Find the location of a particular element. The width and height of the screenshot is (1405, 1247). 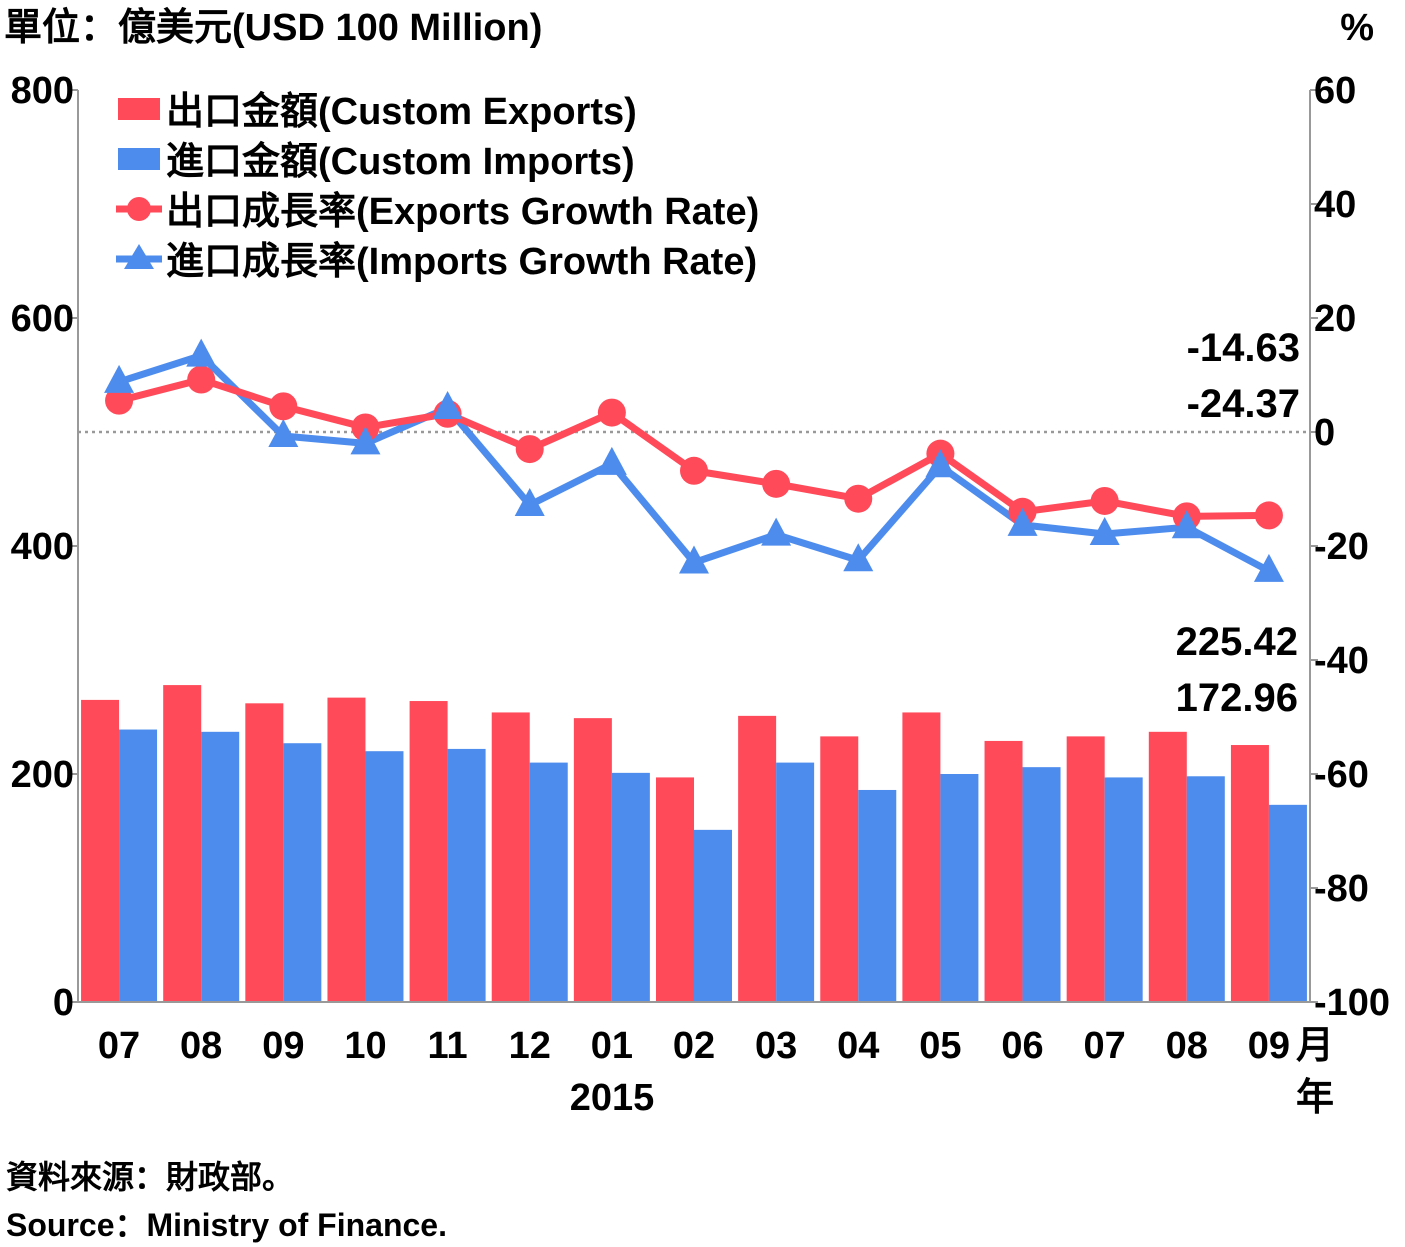

source-zh: 資料來源：財政部。 is located at coordinates (150, 1177).